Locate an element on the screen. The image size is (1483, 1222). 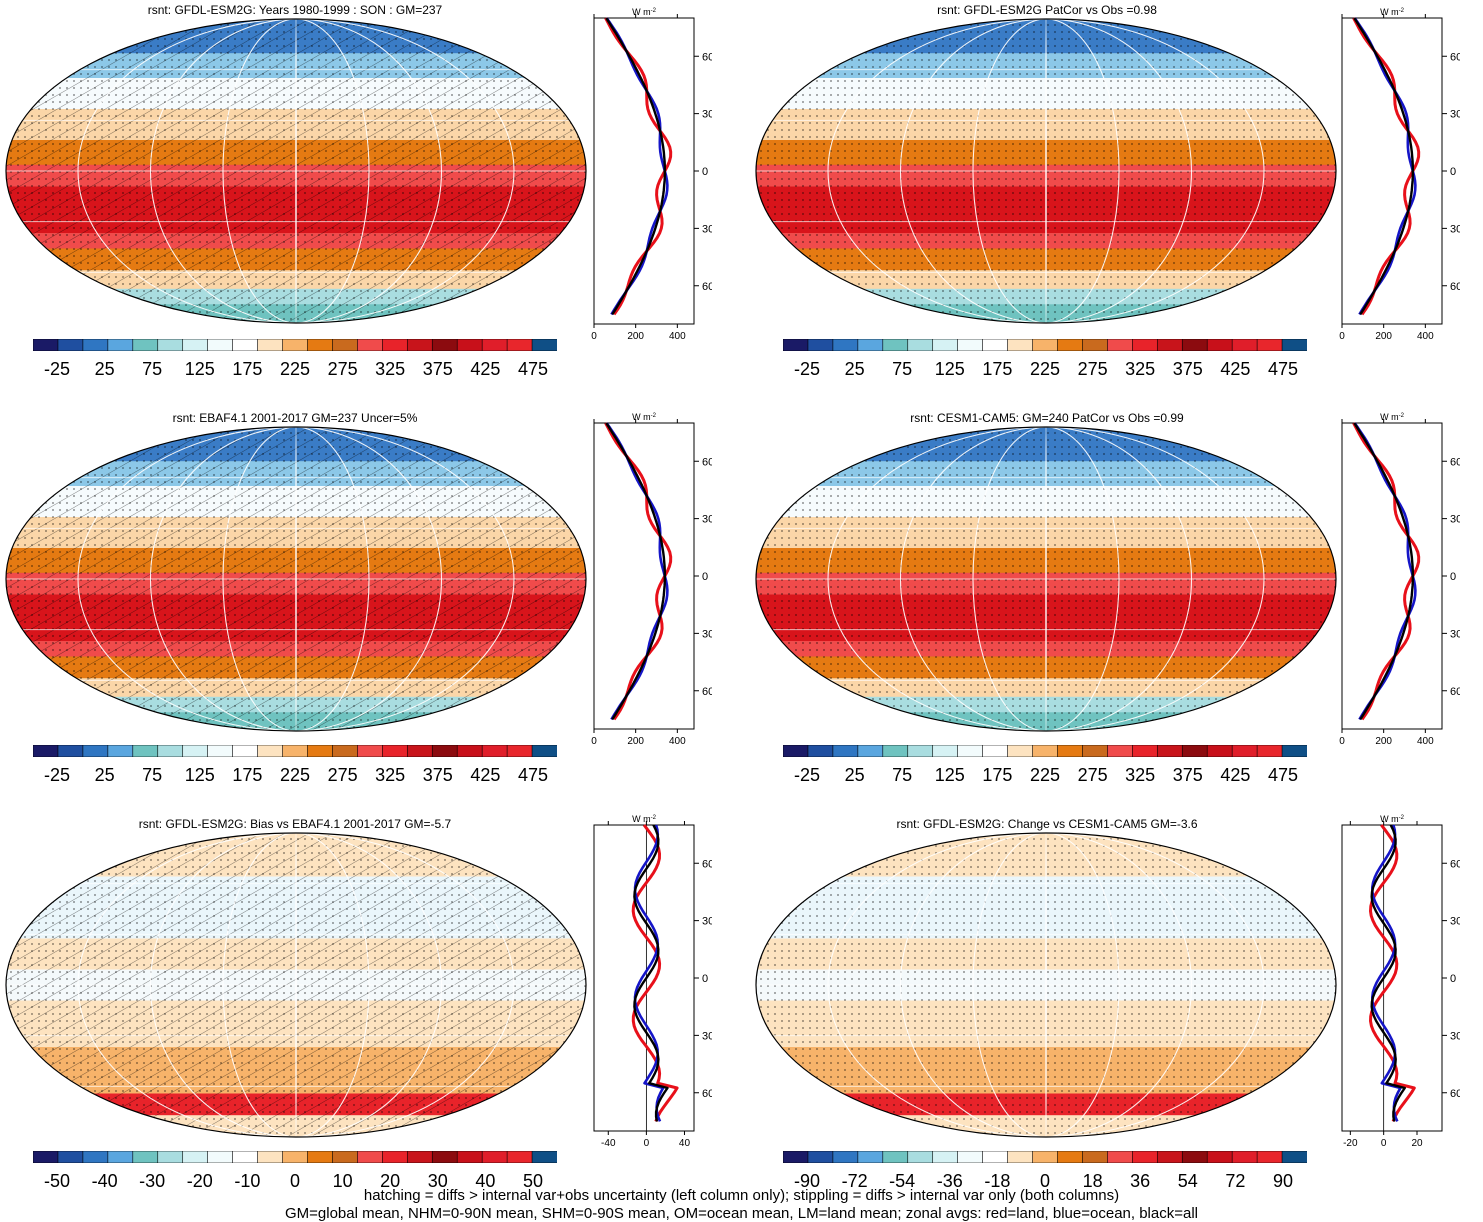
zonal-mean-plot: W m-2 60N 30N 0 30S 60S -20 0 20 is located at coordinates (1390, 980).